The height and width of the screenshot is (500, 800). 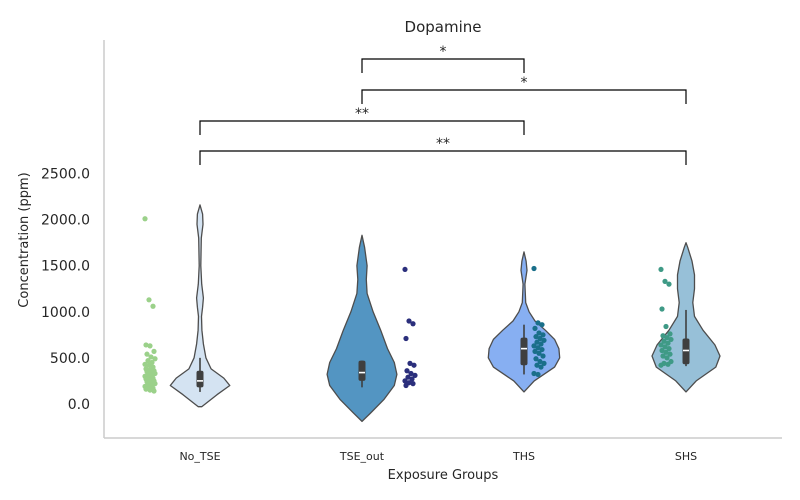 I want to click on y-tick-labels: 0.0 500.0 1000.0 1500.0 2000.0 2500.0, so click(x=65, y=290).